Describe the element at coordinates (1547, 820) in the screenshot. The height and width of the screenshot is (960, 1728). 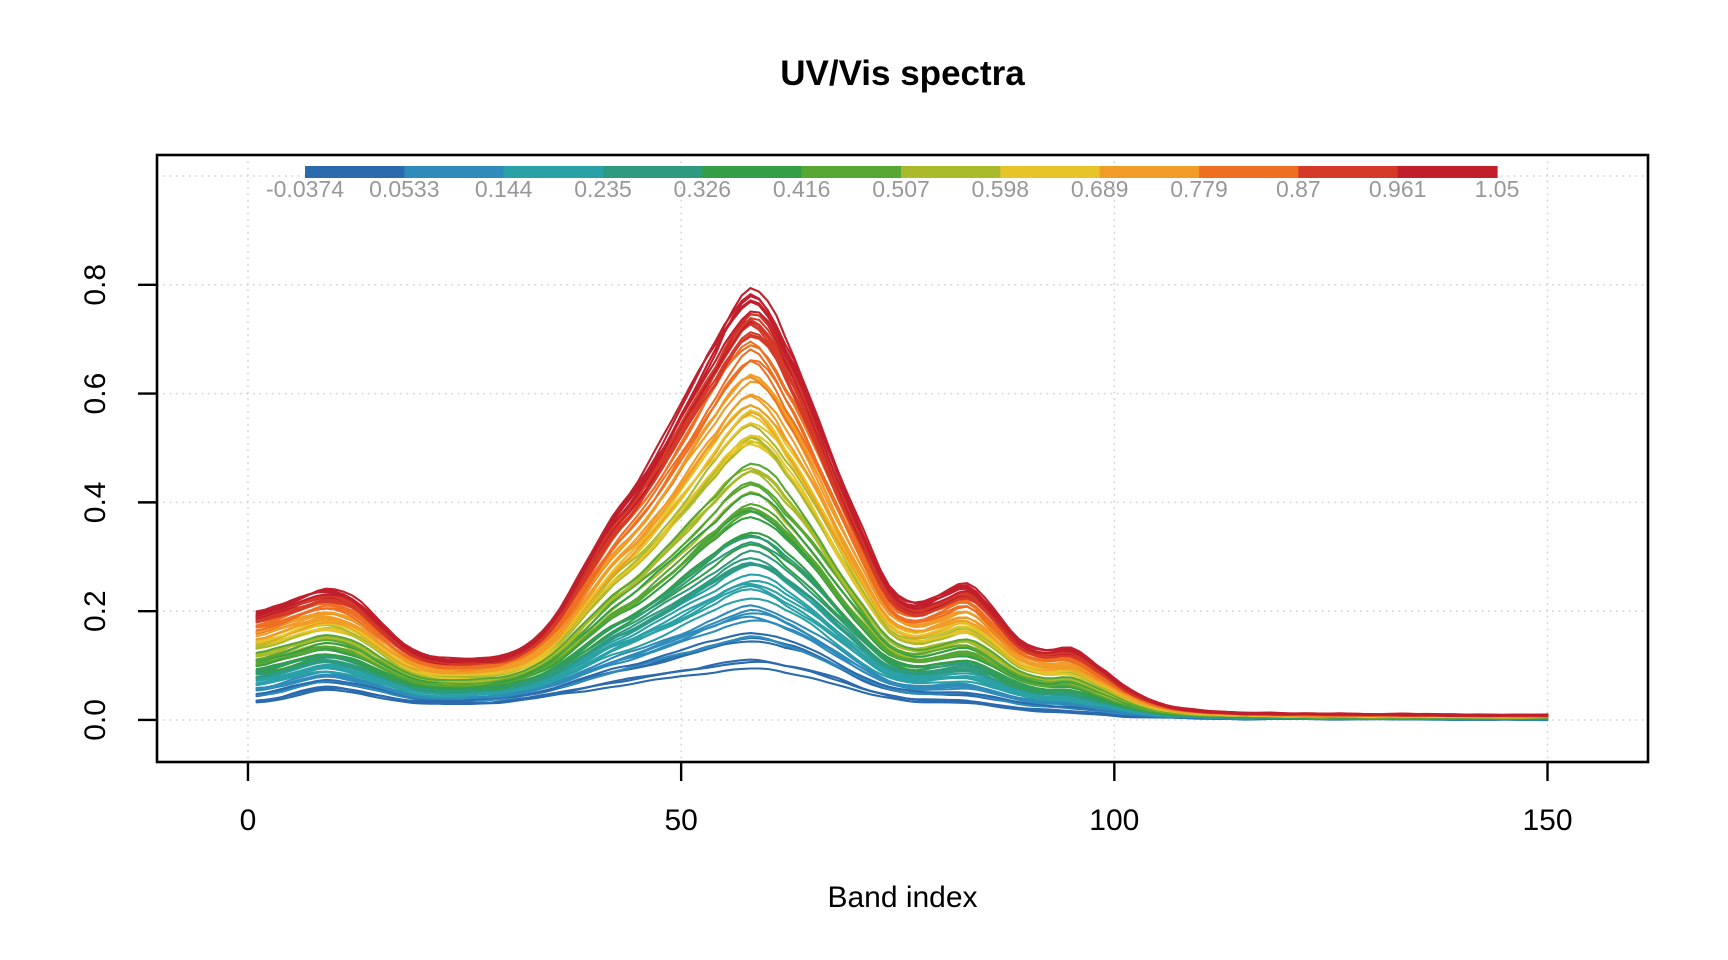
I see `x-axis-tick-label: 150` at that location.